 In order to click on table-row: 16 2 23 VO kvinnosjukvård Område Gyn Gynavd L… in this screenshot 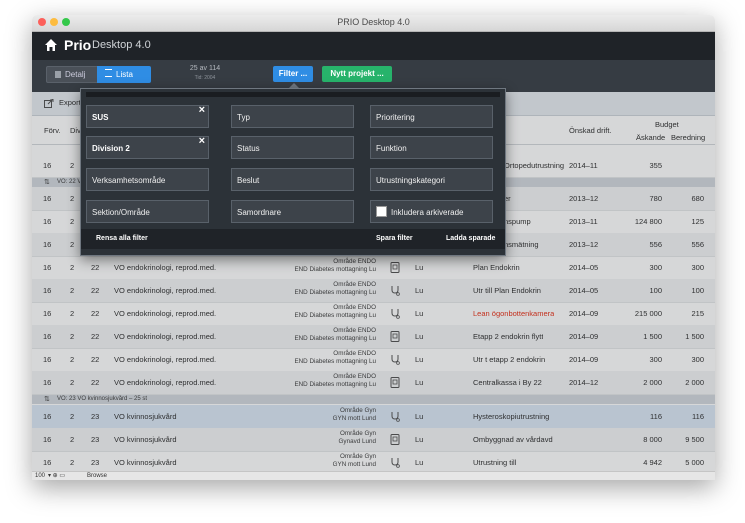, I will do `click(373, 440)`.